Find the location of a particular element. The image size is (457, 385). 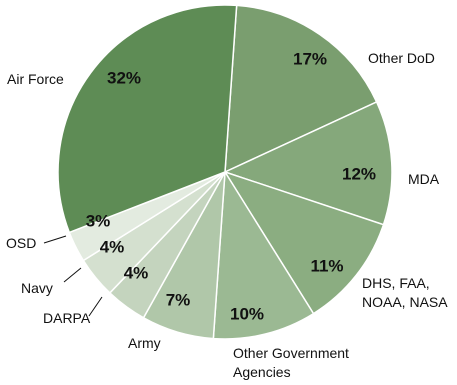

category-label-army: Army is located at coordinates (144, 343).